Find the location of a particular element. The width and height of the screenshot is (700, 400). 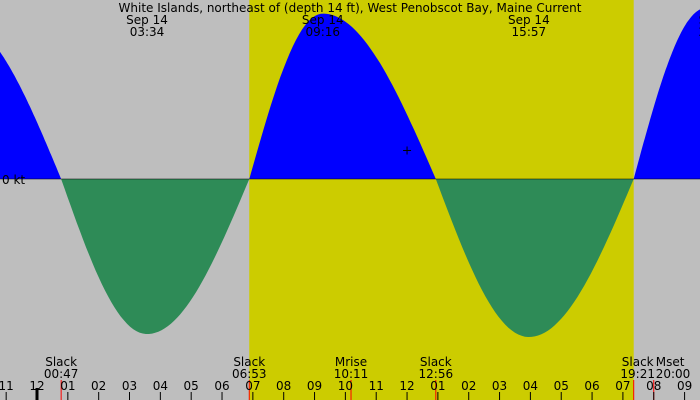

event-time: 06:53 is located at coordinates (249, 374).